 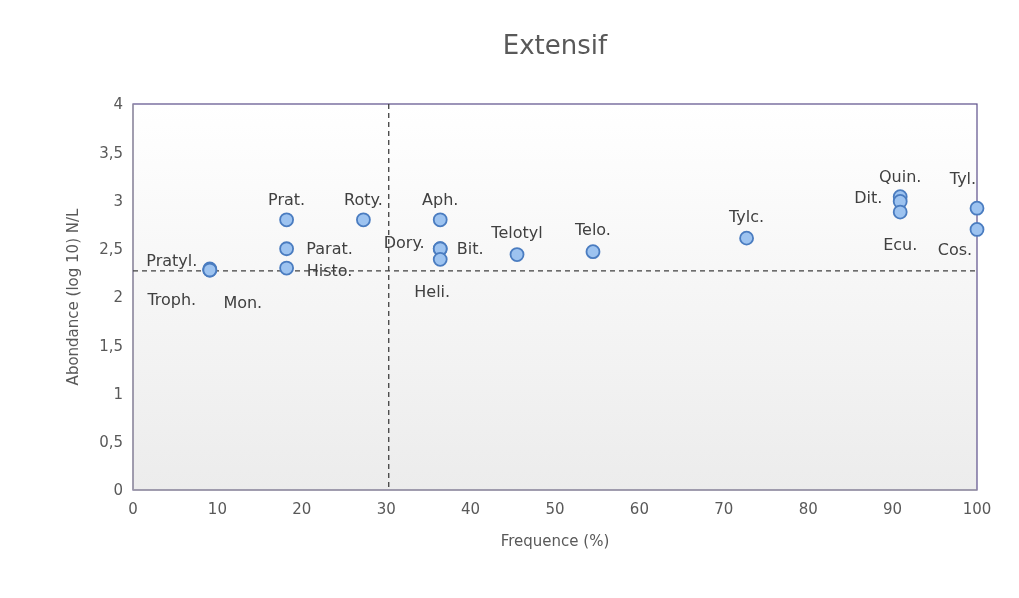 What do you see at coordinates (243, 302) in the screenshot?
I see `annotation: Mon.` at bounding box center [243, 302].